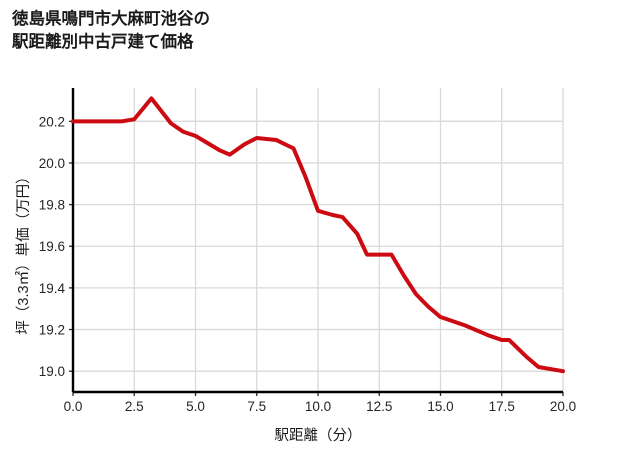 This screenshot has height=465, width=621. I want to click on x-tick-label: 10.0, so click(318, 406).